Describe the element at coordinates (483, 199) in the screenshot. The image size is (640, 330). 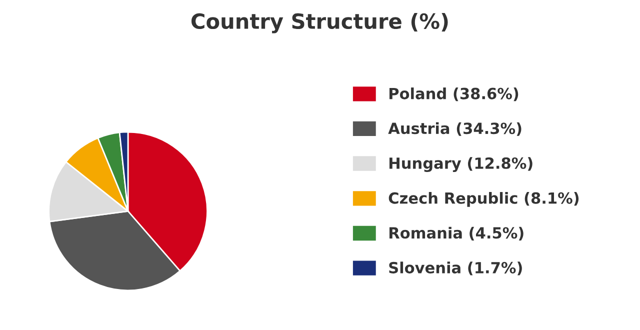
I see `legend-label: Czech Republic (8.1%)` at that location.